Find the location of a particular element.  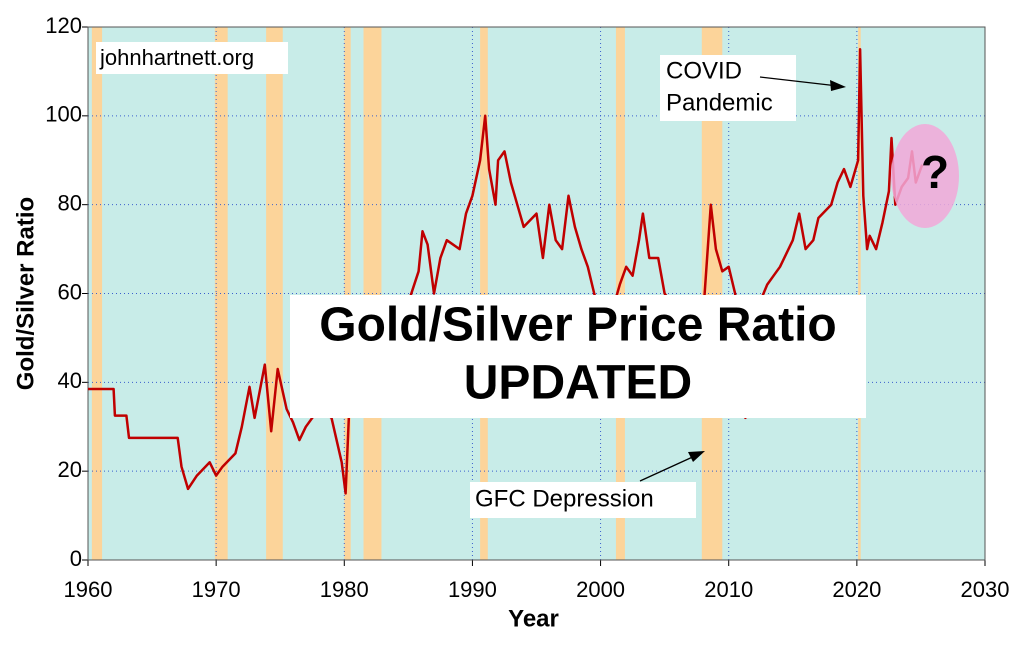

x-tick-label: 1990 is located at coordinates (472, 589).